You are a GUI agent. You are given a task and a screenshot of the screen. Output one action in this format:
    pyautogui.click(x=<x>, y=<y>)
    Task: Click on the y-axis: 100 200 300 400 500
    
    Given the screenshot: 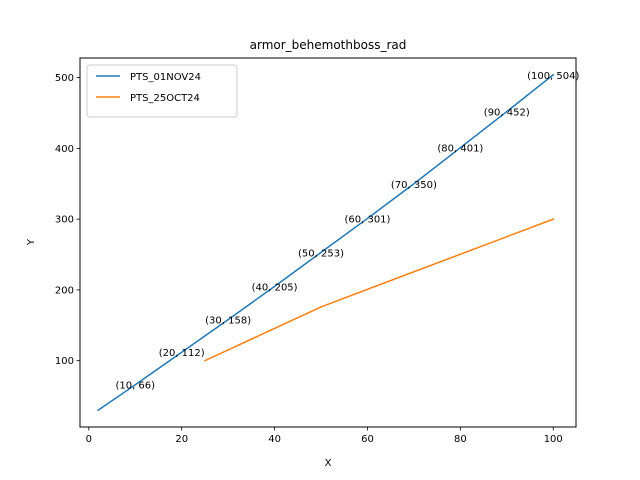 What is the action you would take?
    pyautogui.click(x=67, y=220)
    